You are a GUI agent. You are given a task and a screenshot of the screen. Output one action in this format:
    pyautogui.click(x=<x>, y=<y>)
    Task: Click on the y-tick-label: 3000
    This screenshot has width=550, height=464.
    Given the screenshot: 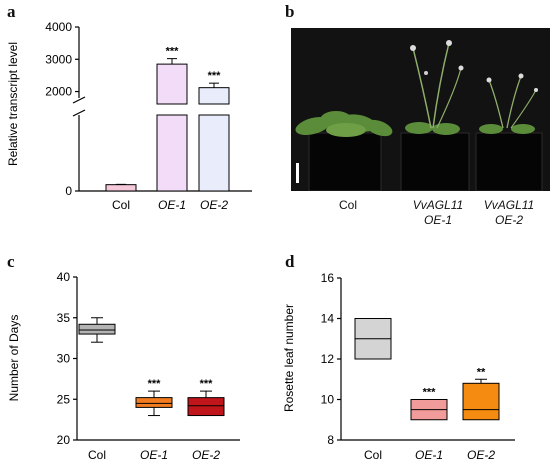 What is the action you would take?
    pyautogui.click(x=58, y=59)
    